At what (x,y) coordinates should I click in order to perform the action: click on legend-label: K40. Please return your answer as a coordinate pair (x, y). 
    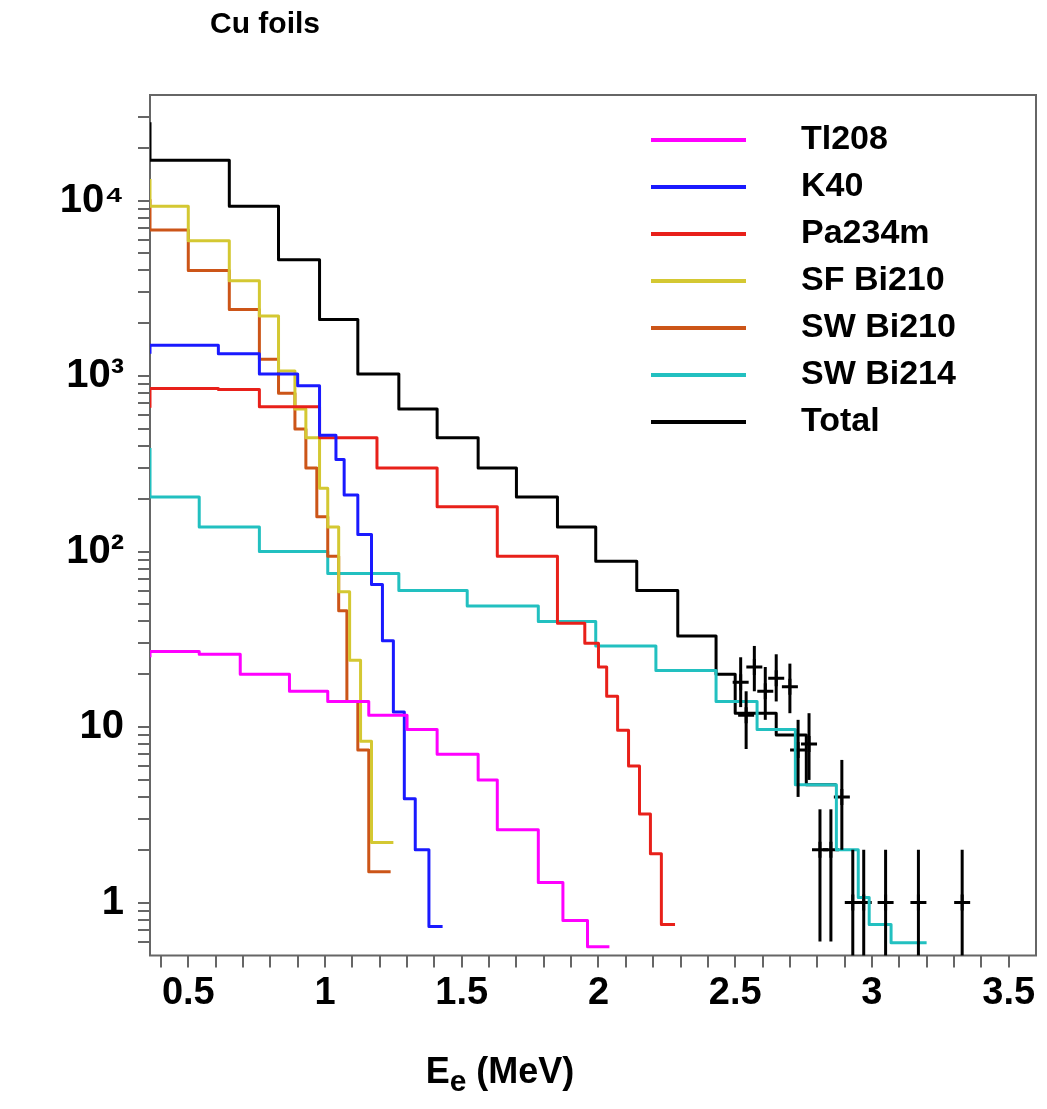
    Looking at the image, I should click on (832, 184).